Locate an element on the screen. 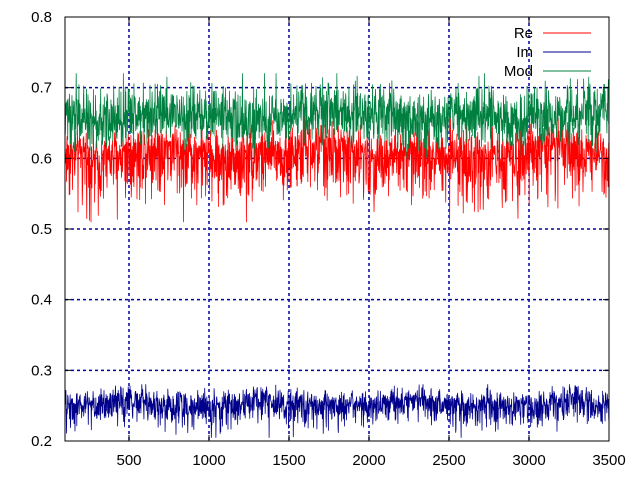 This screenshot has width=640, height=480. y-tick-label-0.6: 0.6 is located at coordinates (41, 158).